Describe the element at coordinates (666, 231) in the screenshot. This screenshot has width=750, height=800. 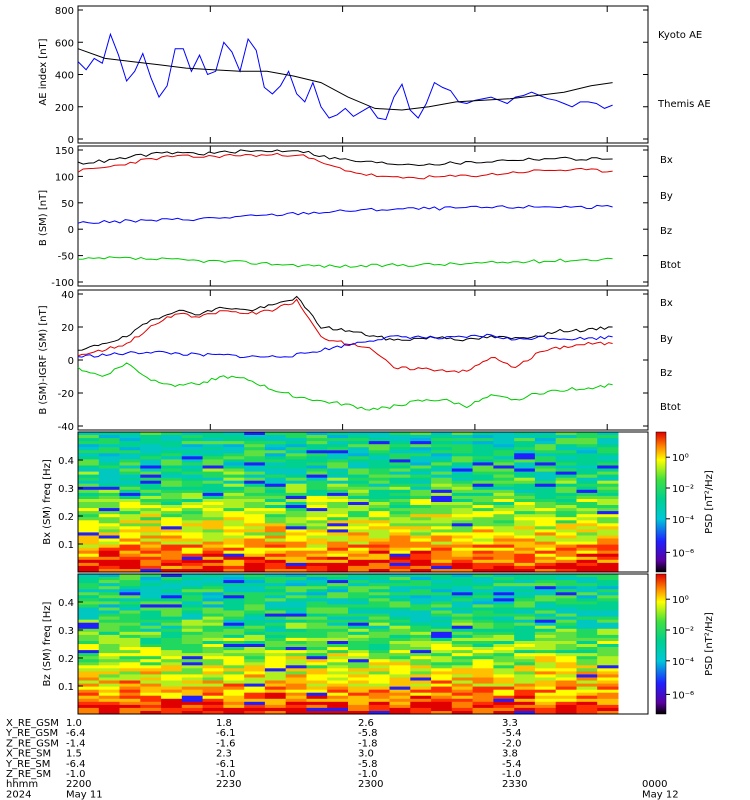
I see `legend-bz-1: Bz` at that location.